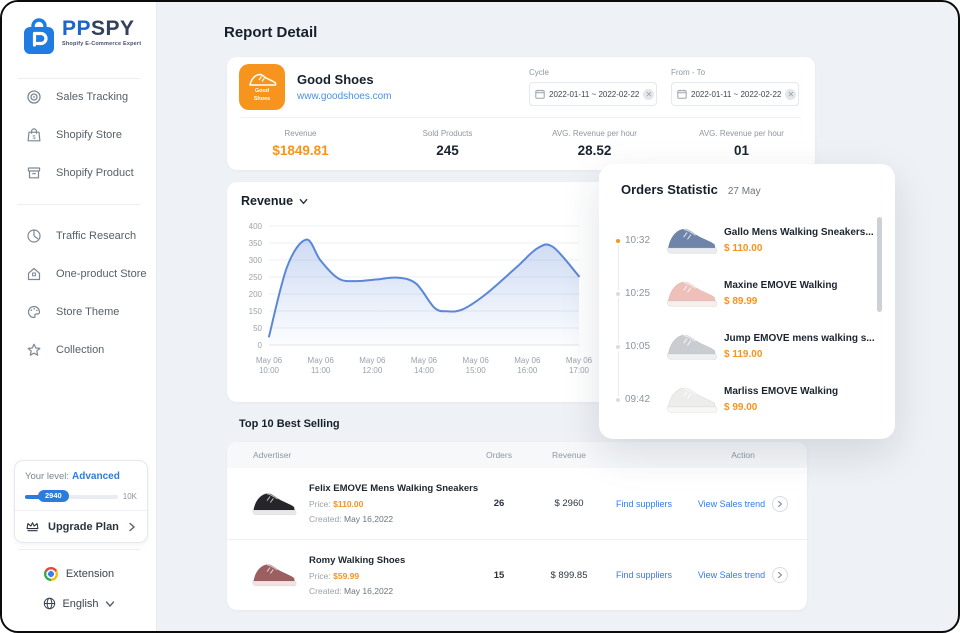 The height and width of the screenshot is (633, 960). What do you see at coordinates (256, 277) in the screenshot?
I see `svg-text: 250` at bounding box center [256, 277].